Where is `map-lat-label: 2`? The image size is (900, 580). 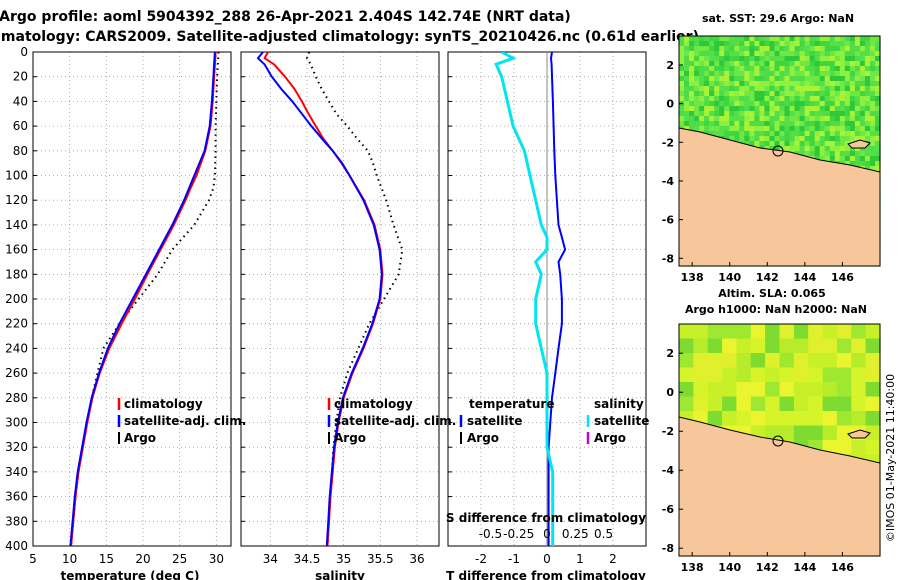 map-lat-label: 2 is located at coordinates (670, 65).